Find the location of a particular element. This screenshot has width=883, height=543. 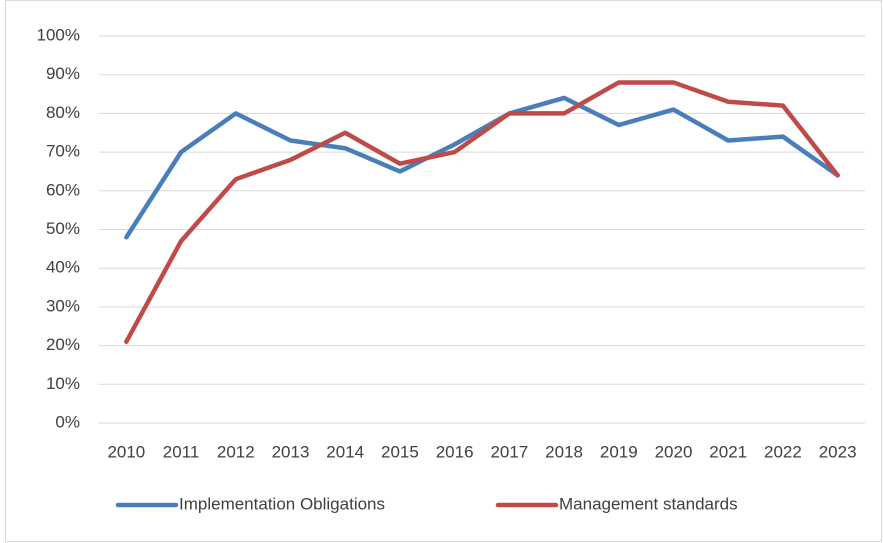

x-tick-label: 2010 is located at coordinates (126, 451).